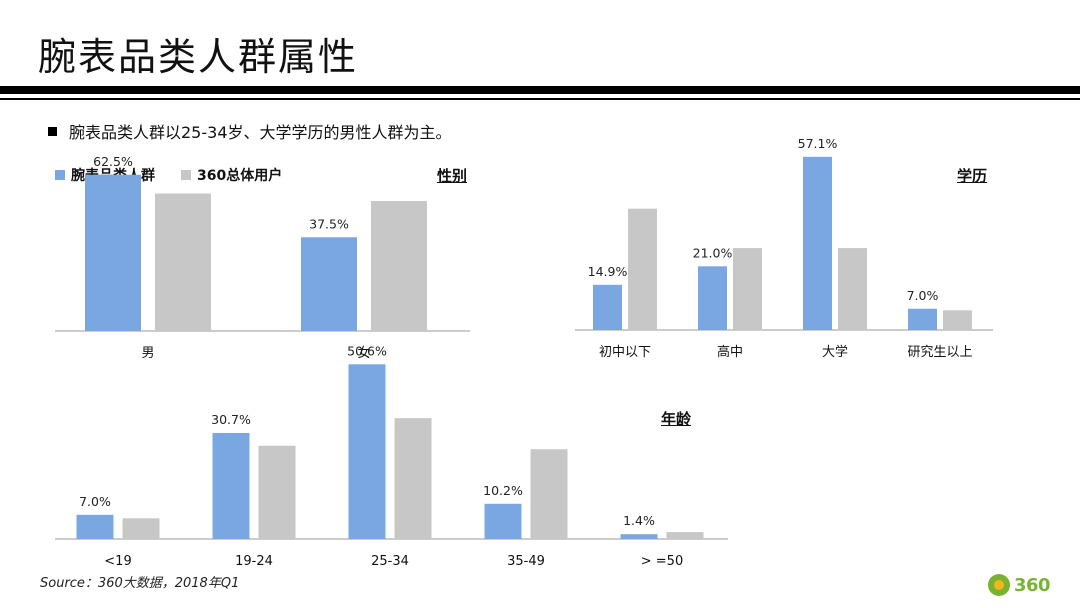 This screenshot has height=608, width=1080. I want to click on age-data-label-3: 10.2%, so click(503, 490).